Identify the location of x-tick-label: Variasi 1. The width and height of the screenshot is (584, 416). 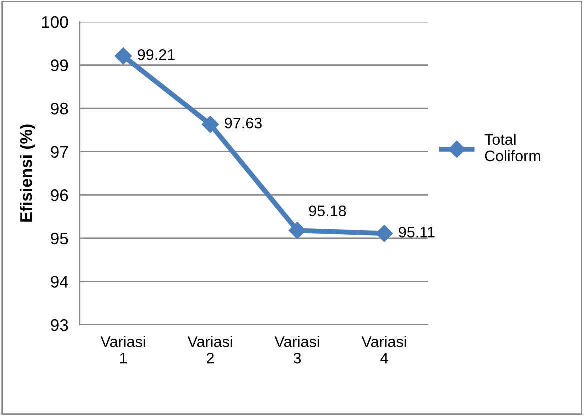
(123, 350).